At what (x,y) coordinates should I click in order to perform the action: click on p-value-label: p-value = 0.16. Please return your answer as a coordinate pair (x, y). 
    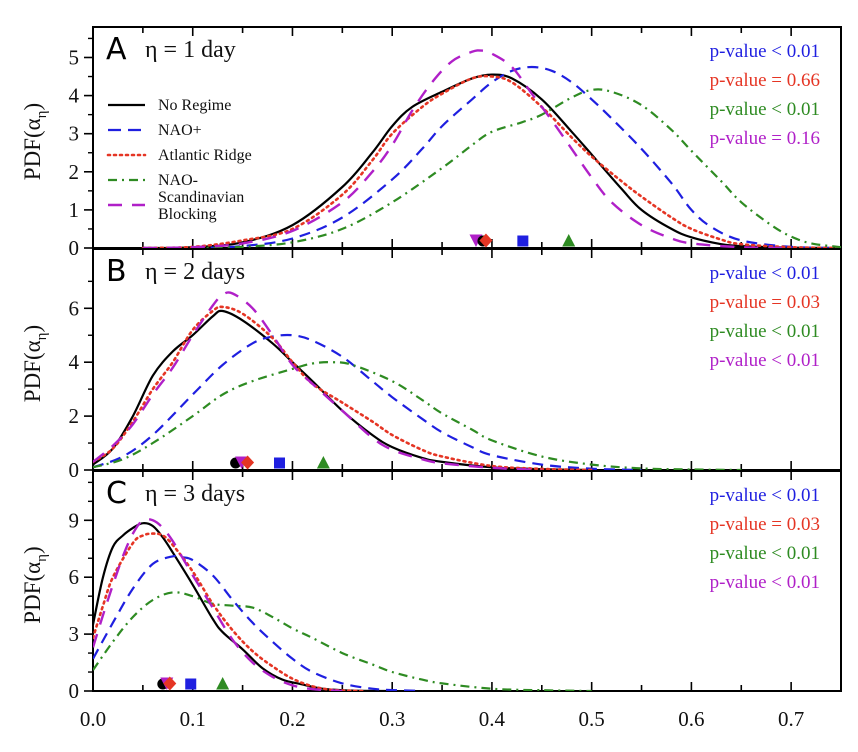
    Looking at the image, I should click on (765, 138).